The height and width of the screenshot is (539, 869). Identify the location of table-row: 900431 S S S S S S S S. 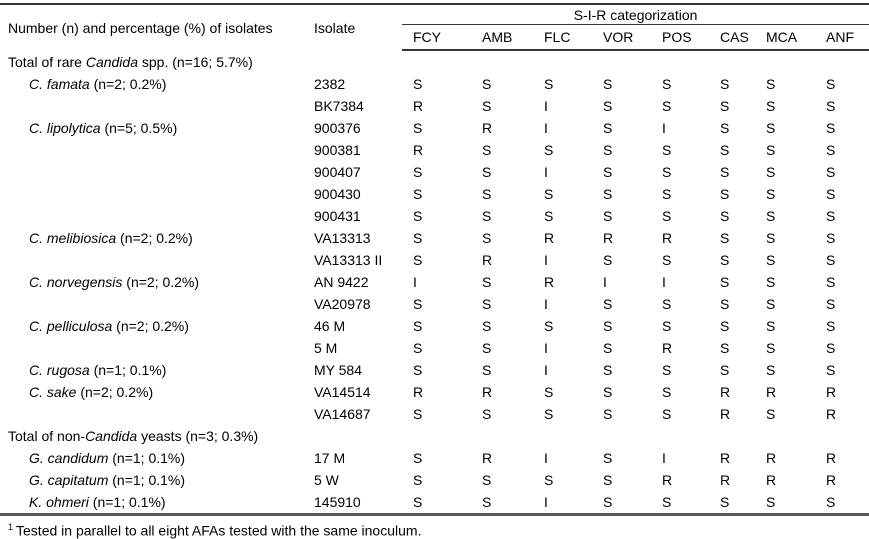
(434, 216).